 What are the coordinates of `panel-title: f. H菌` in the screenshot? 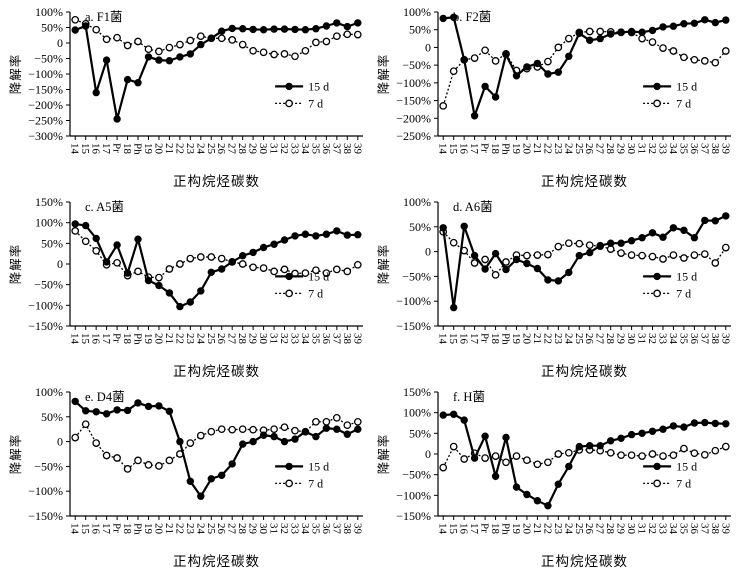 It's located at (469, 397).